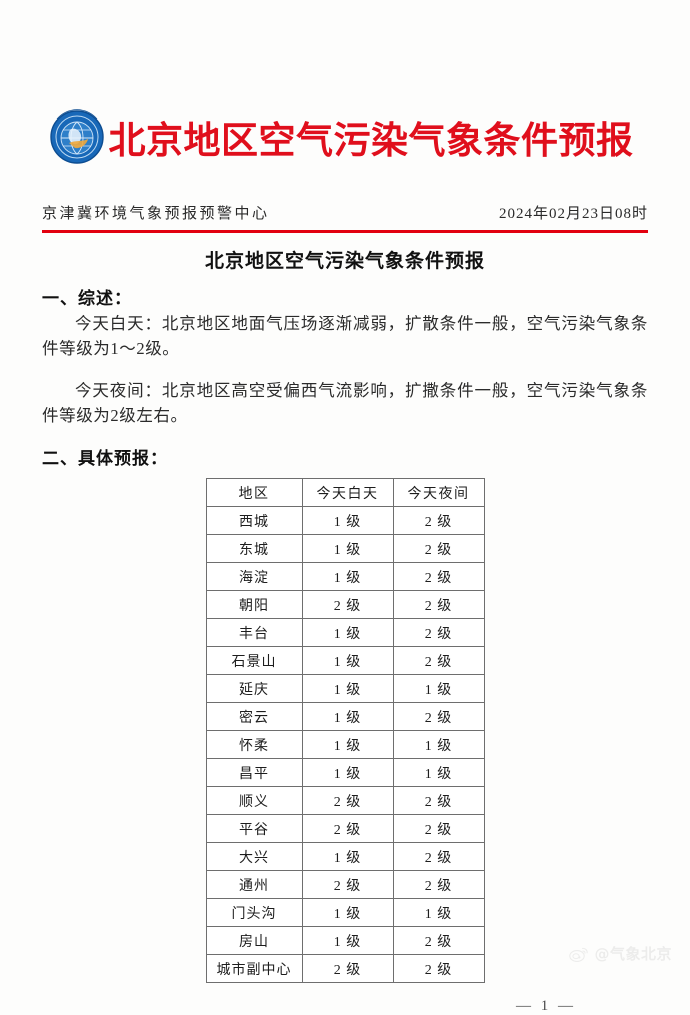 This screenshot has width=690, height=1015. Describe the element at coordinates (254, 884) in the screenshot. I see `cell-region: 通州` at that location.